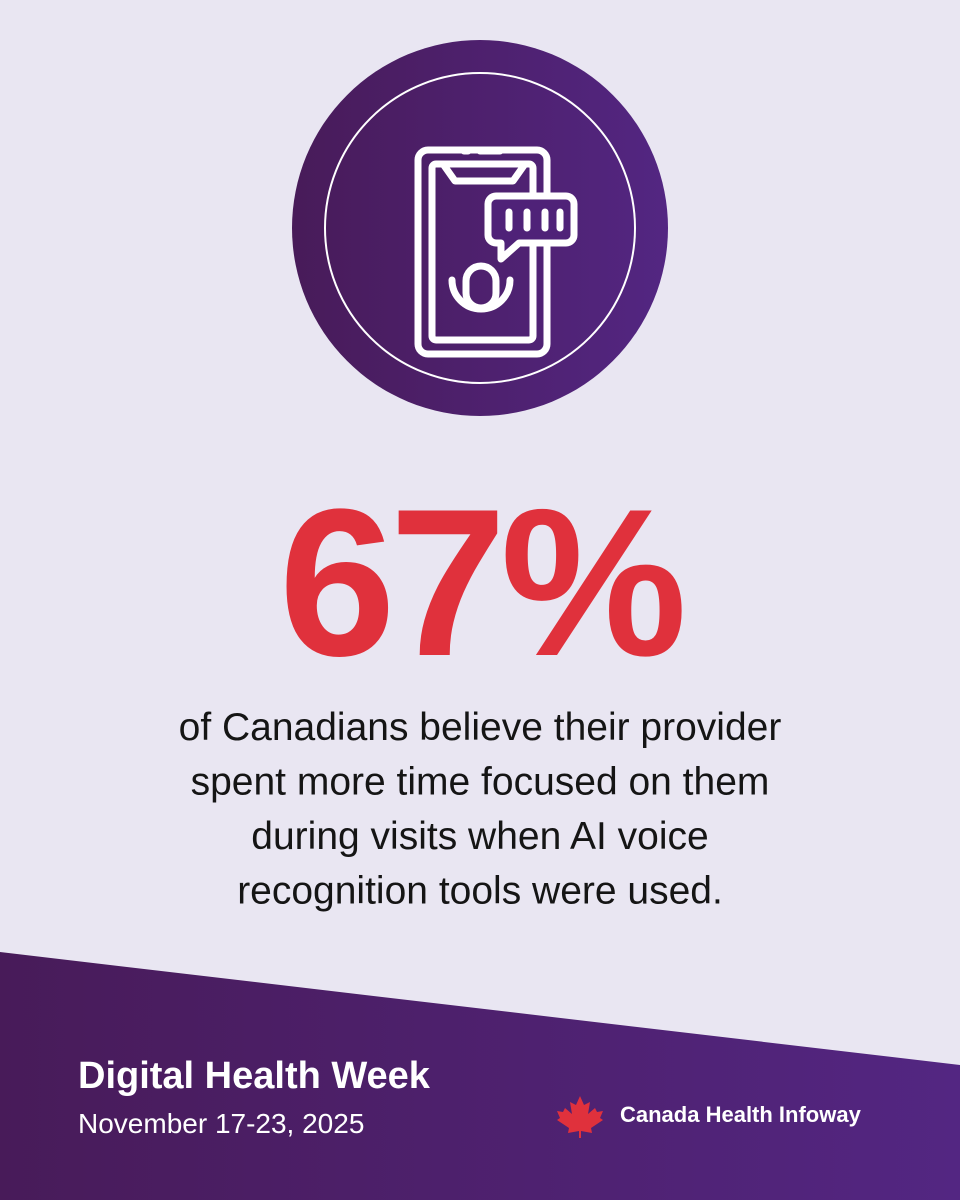 The width and height of the screenshot is (960, 1200). I want to click on icon-circle, so click(480, 228).